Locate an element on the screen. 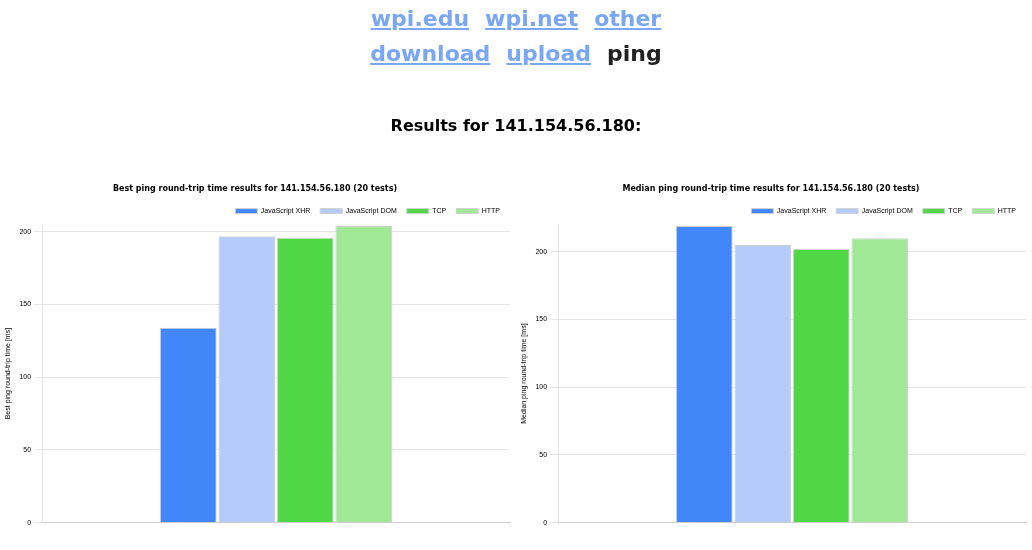 The image size is (1032, 550). text: upload is located at coordinates (549, 53).